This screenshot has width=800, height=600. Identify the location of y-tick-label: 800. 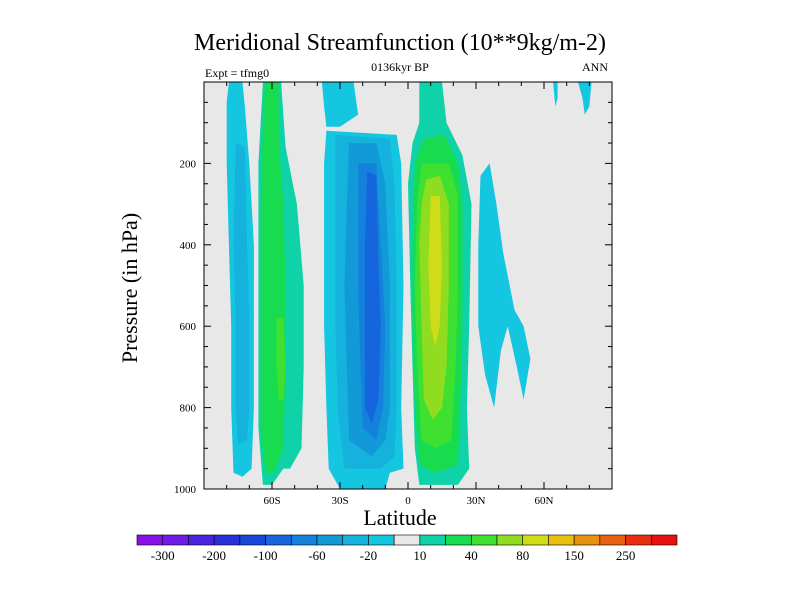
(188, 409).